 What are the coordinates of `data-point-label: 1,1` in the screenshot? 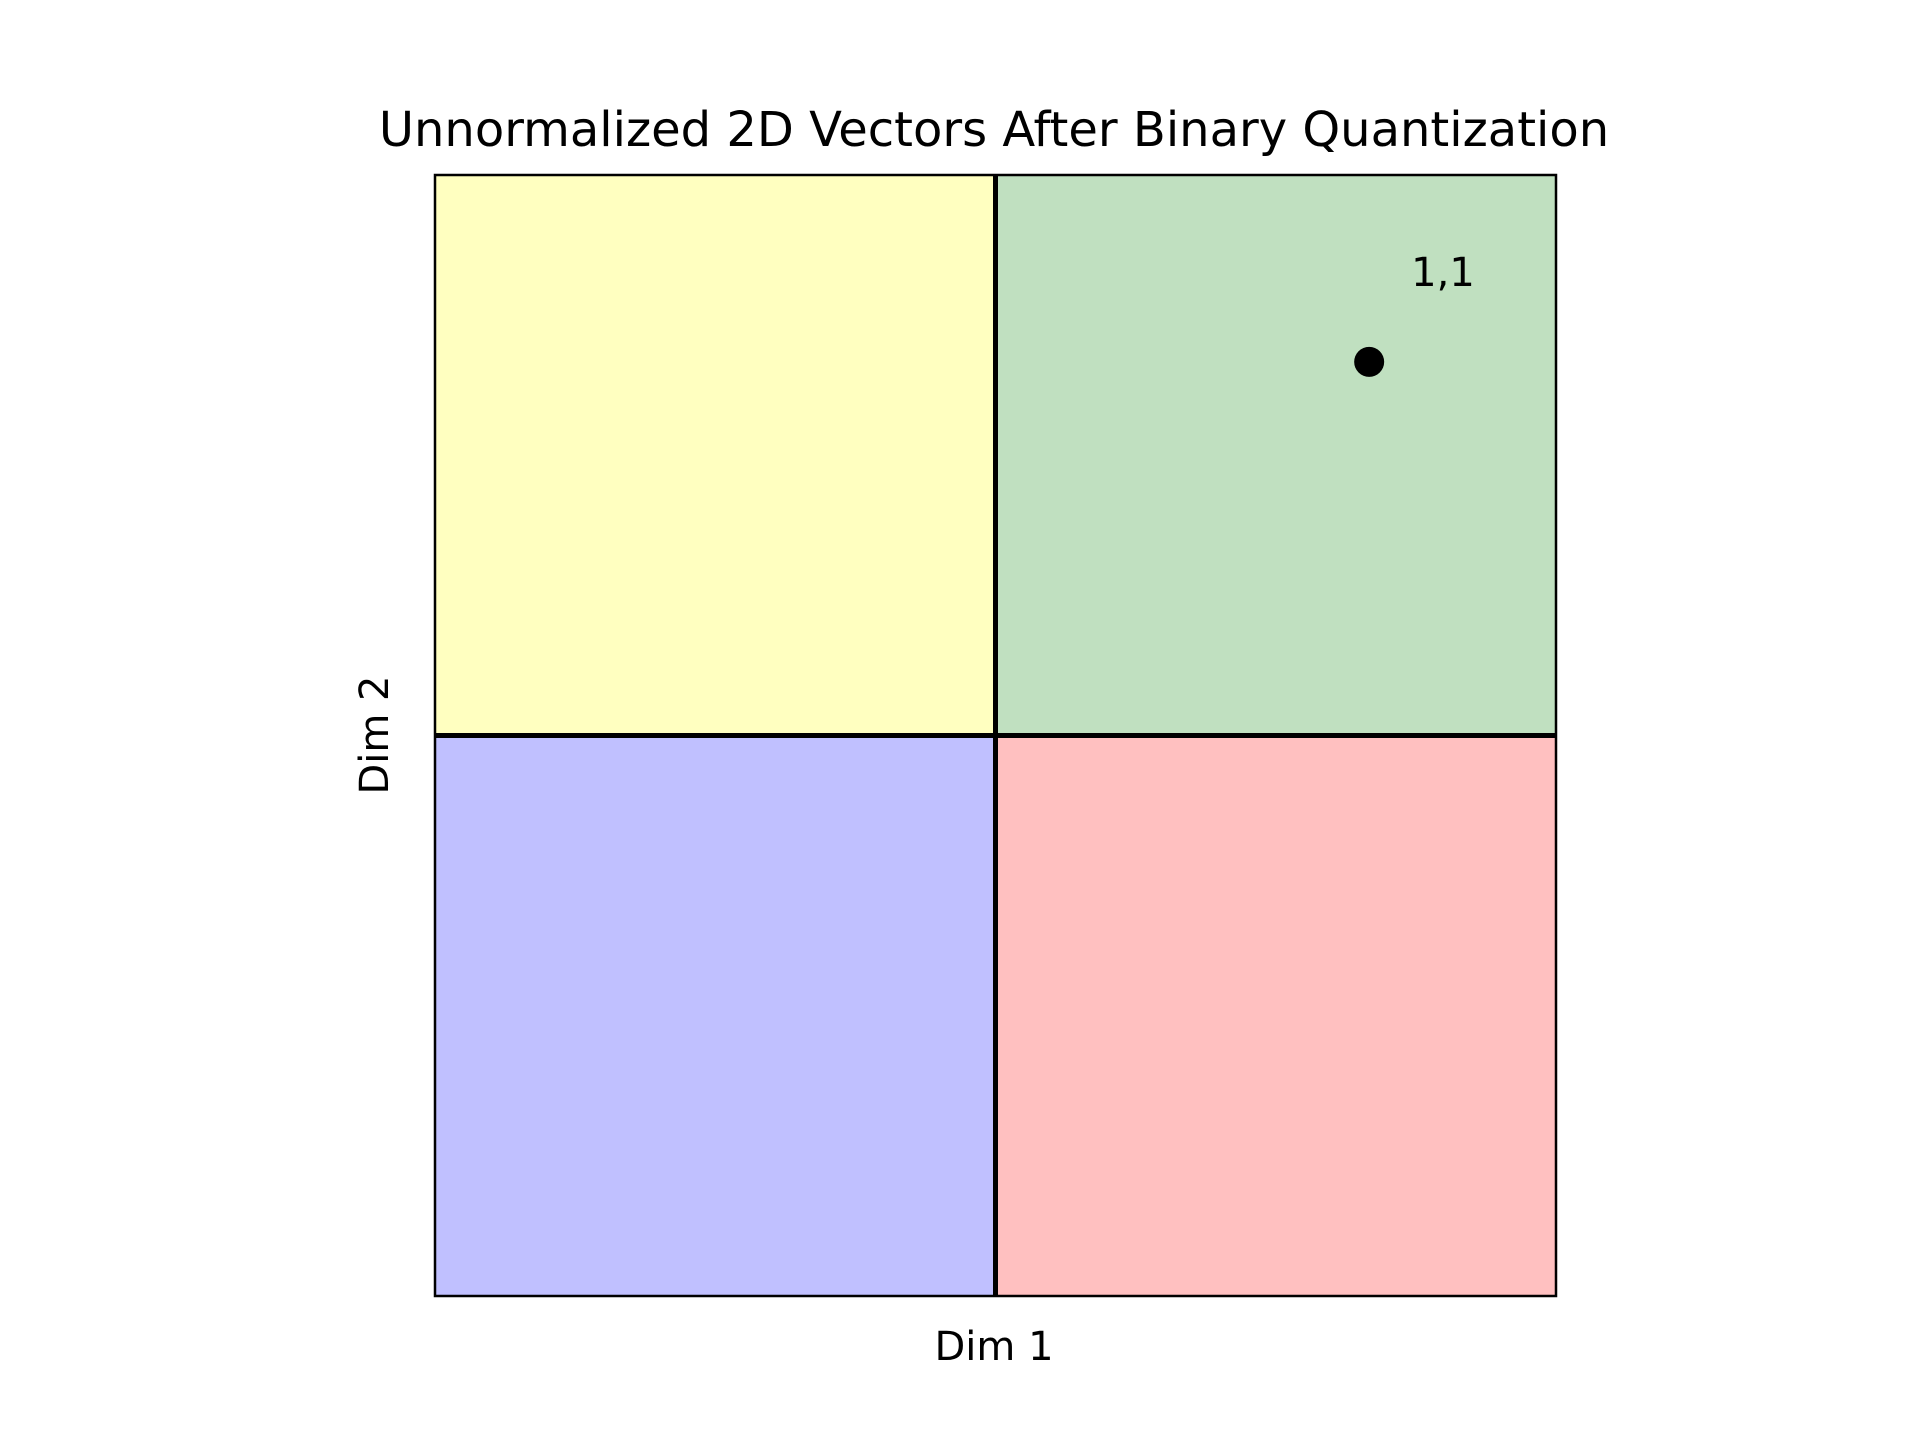 It's located at (1443, 273).